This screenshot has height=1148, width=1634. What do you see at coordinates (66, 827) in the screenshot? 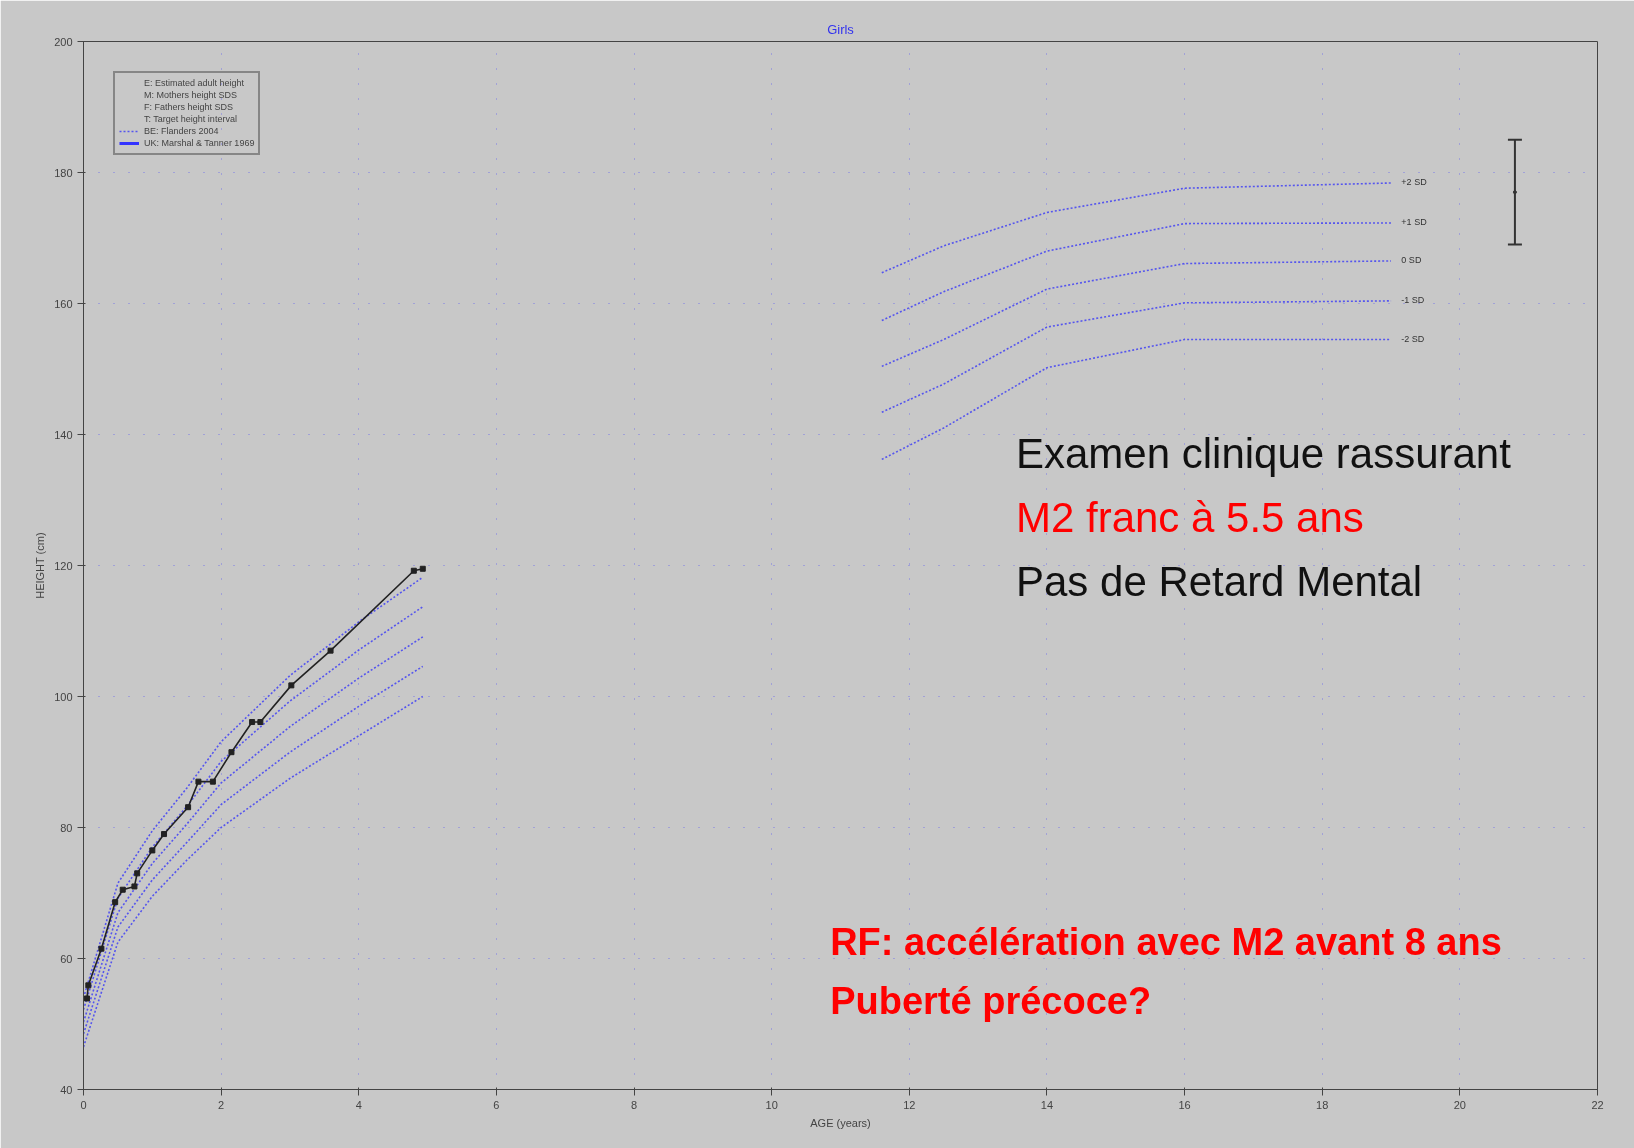
I see `y-tick-label: 80` at bounding box center [66, 827].